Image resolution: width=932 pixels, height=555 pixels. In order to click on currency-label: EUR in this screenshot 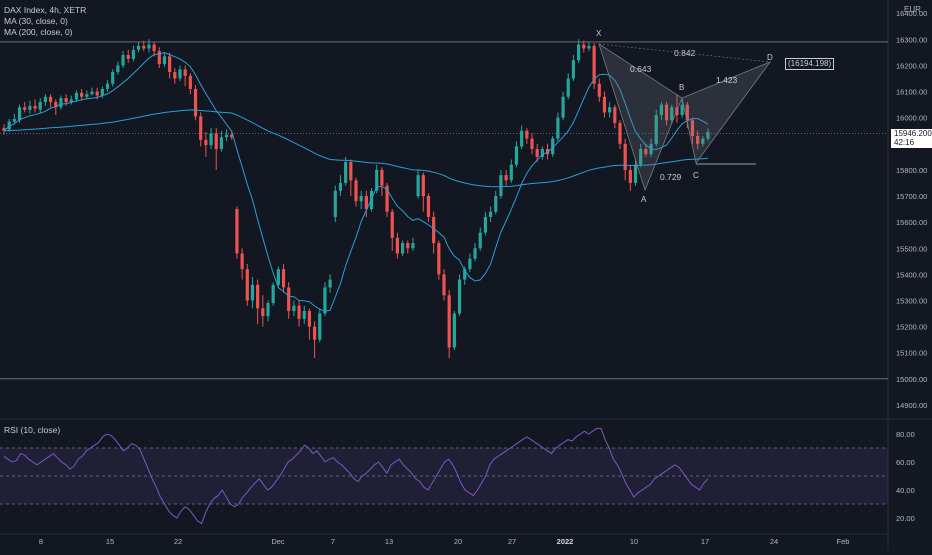, I will do `click(912, 9)`.